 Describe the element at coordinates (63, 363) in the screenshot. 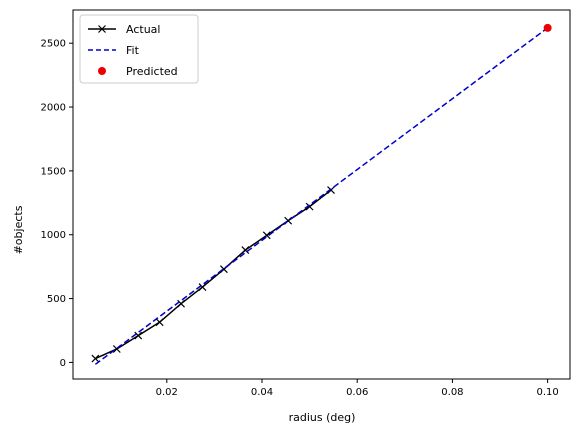

I see `y-tick-label: 0` at that location.